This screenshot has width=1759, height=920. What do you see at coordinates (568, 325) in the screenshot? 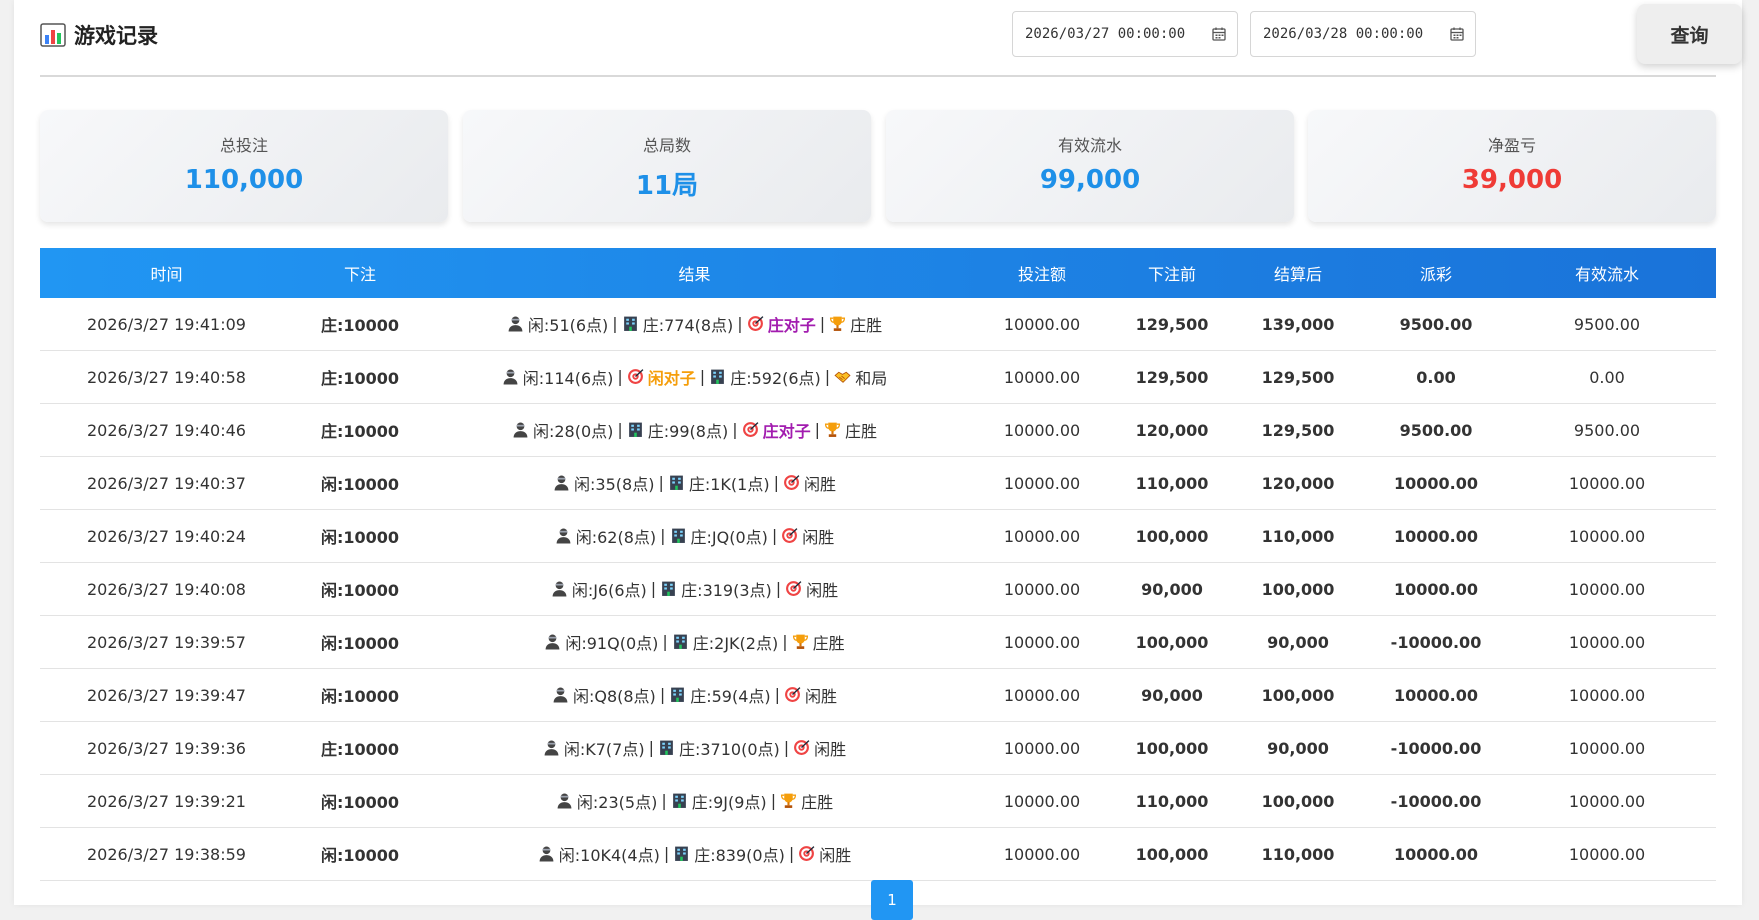
I see `player-hand: 闲:51(6点)` at bounding box center [568, 325].